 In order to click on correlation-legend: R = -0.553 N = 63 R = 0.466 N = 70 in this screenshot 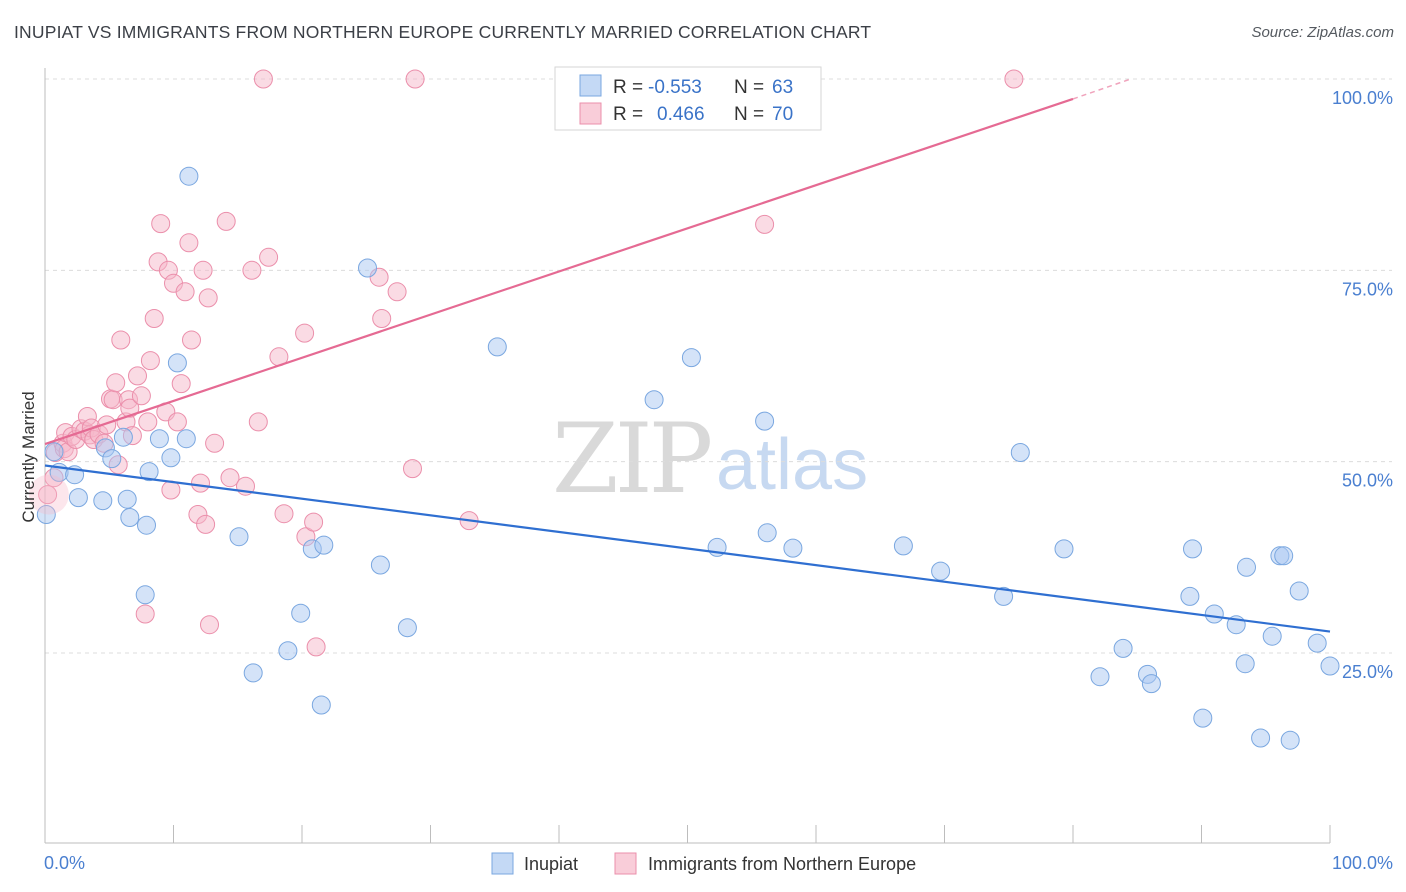, I will do `click(688, 98)`.